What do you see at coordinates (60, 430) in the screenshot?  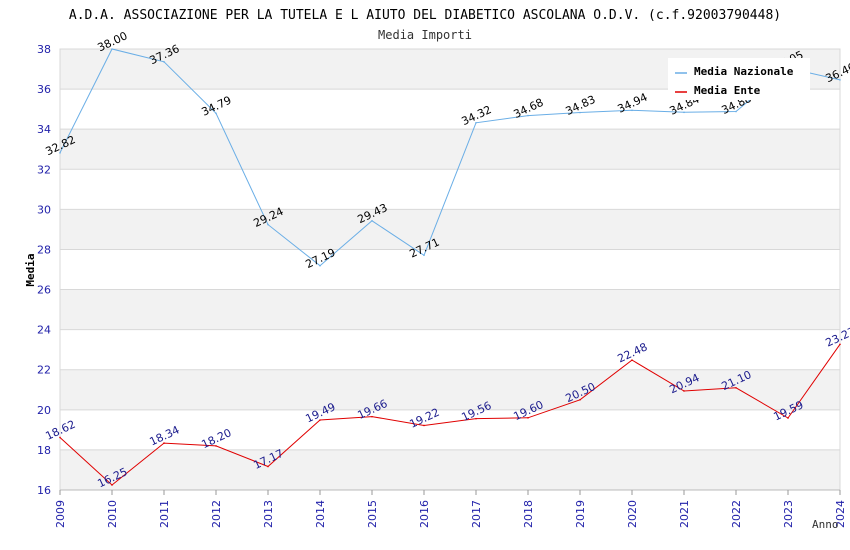 I see `data-label: 18.62` at bounding box center [60, 430].